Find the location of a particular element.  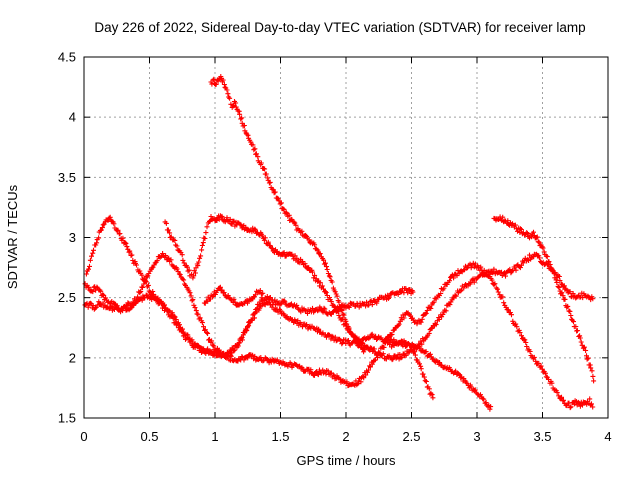

x-axis-label: GPS time / hours is located at coordinates (346, 460).